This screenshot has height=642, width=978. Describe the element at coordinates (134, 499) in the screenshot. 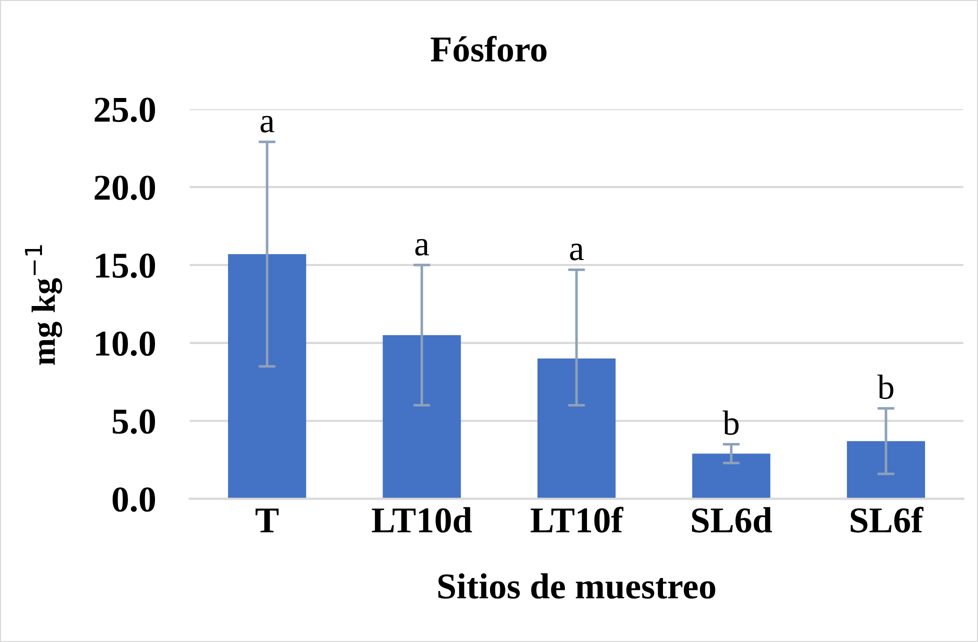

I see `y-tick-label: 0.0` at that location.